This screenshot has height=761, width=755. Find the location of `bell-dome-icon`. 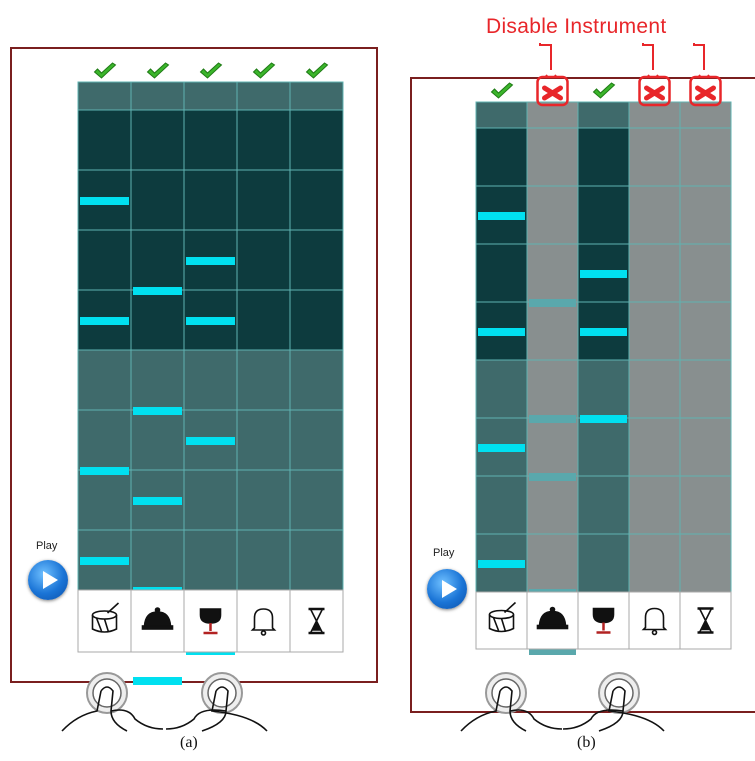

bell-dome-icon is located at coordinates (157, 618).